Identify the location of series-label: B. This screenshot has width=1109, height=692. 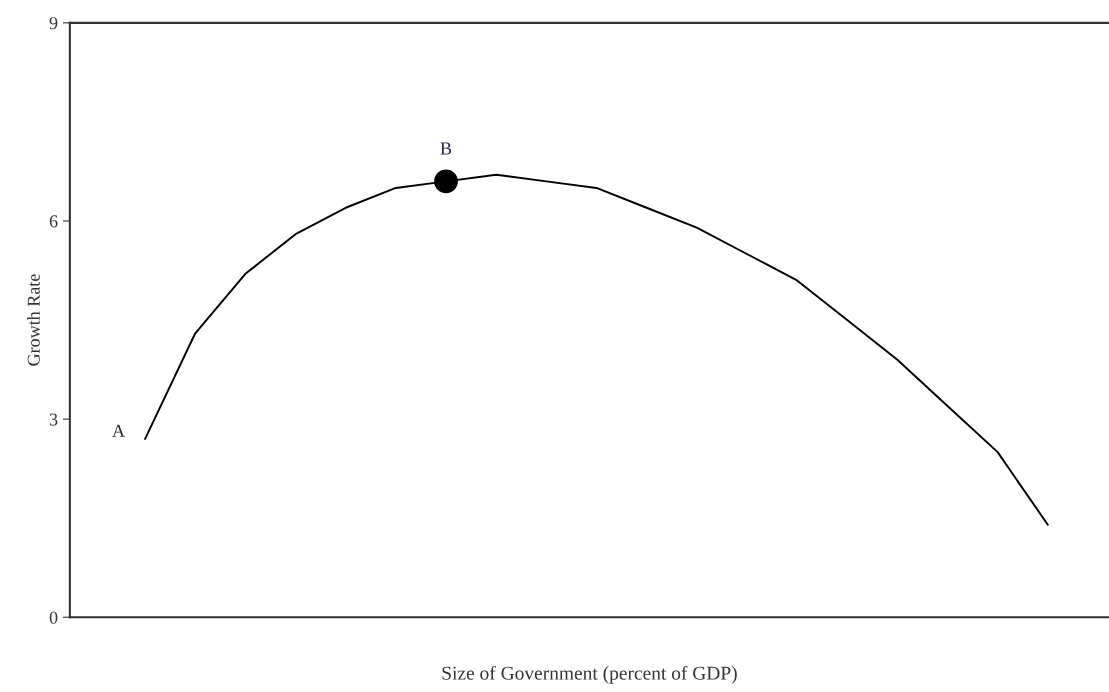
(446, 148).